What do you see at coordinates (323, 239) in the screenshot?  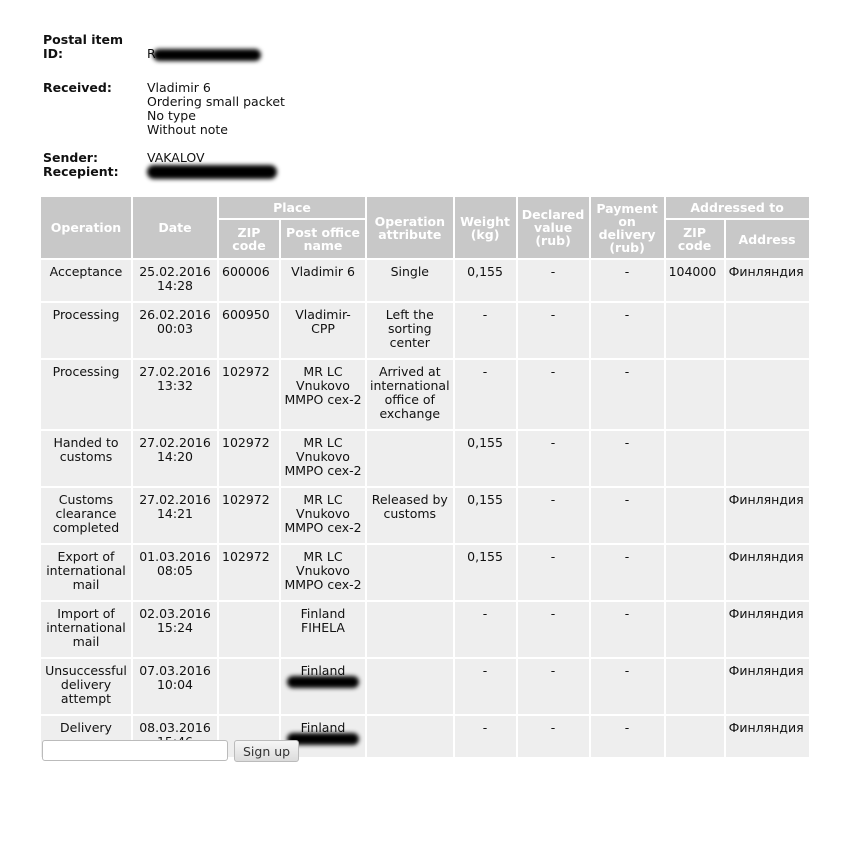 I see `header-post-office: Post office name` at bounding box center [323, 239].